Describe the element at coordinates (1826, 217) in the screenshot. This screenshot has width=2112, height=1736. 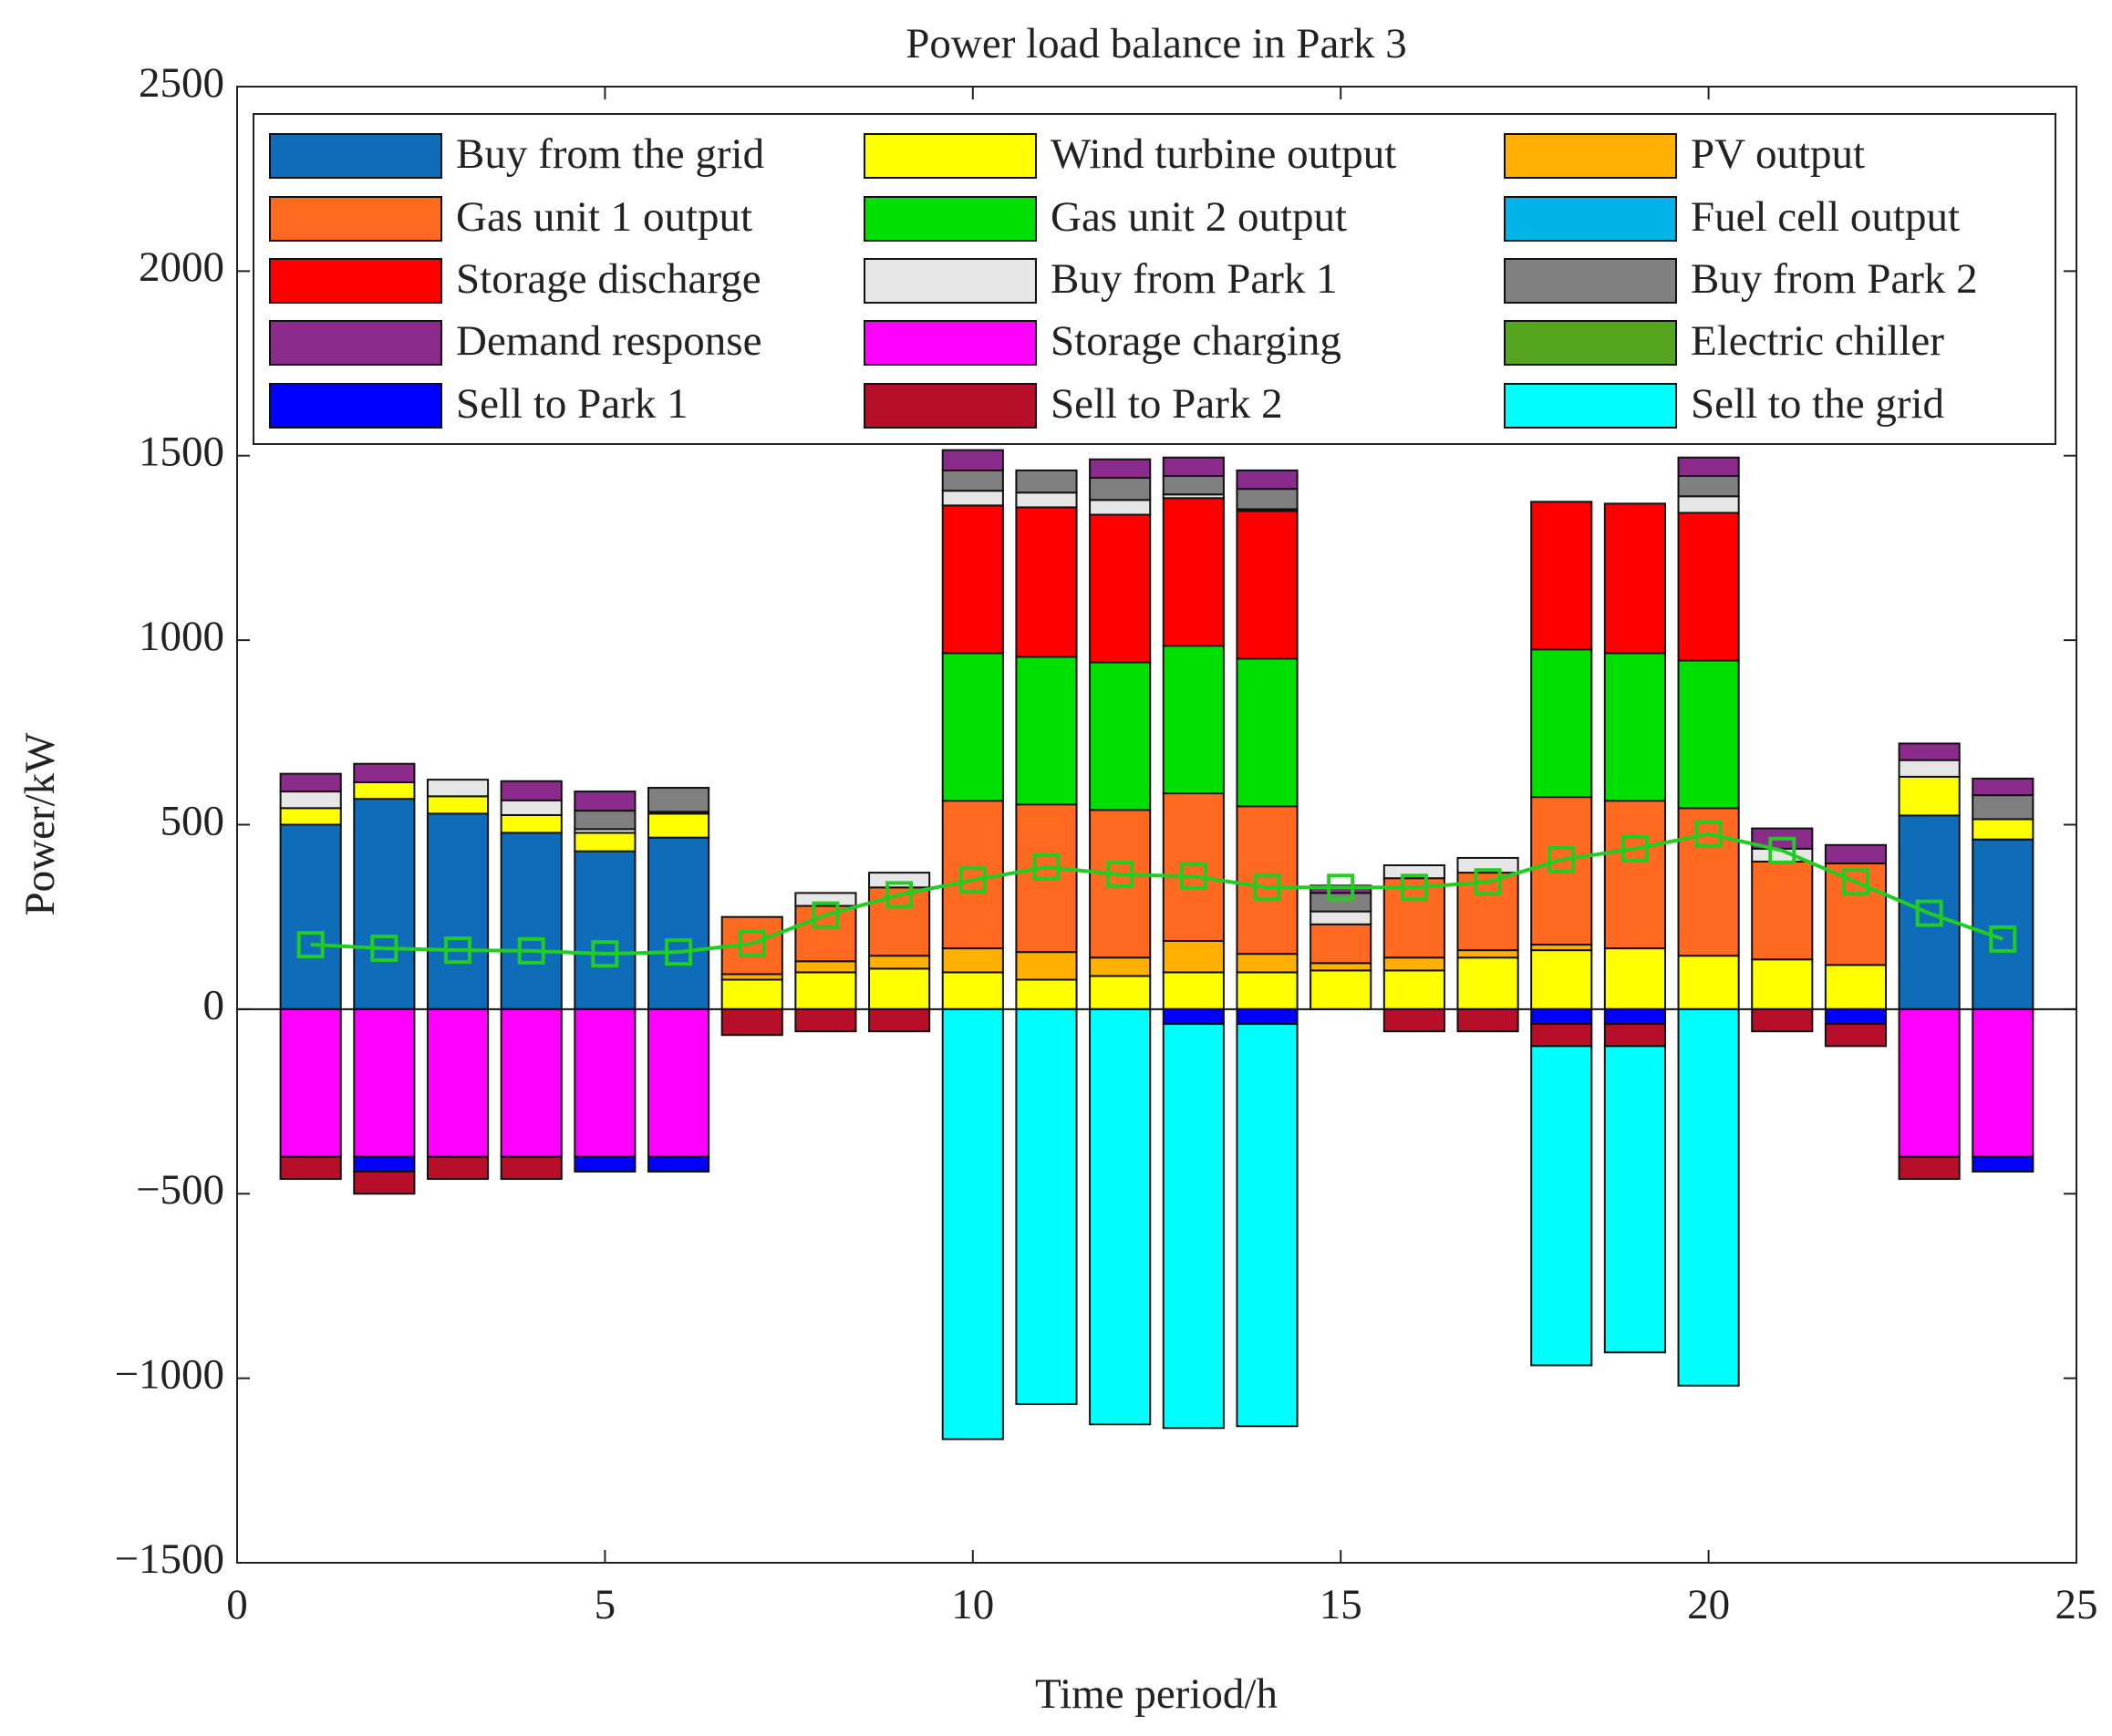
I see `legend-label: Fuel cell output` at that location.